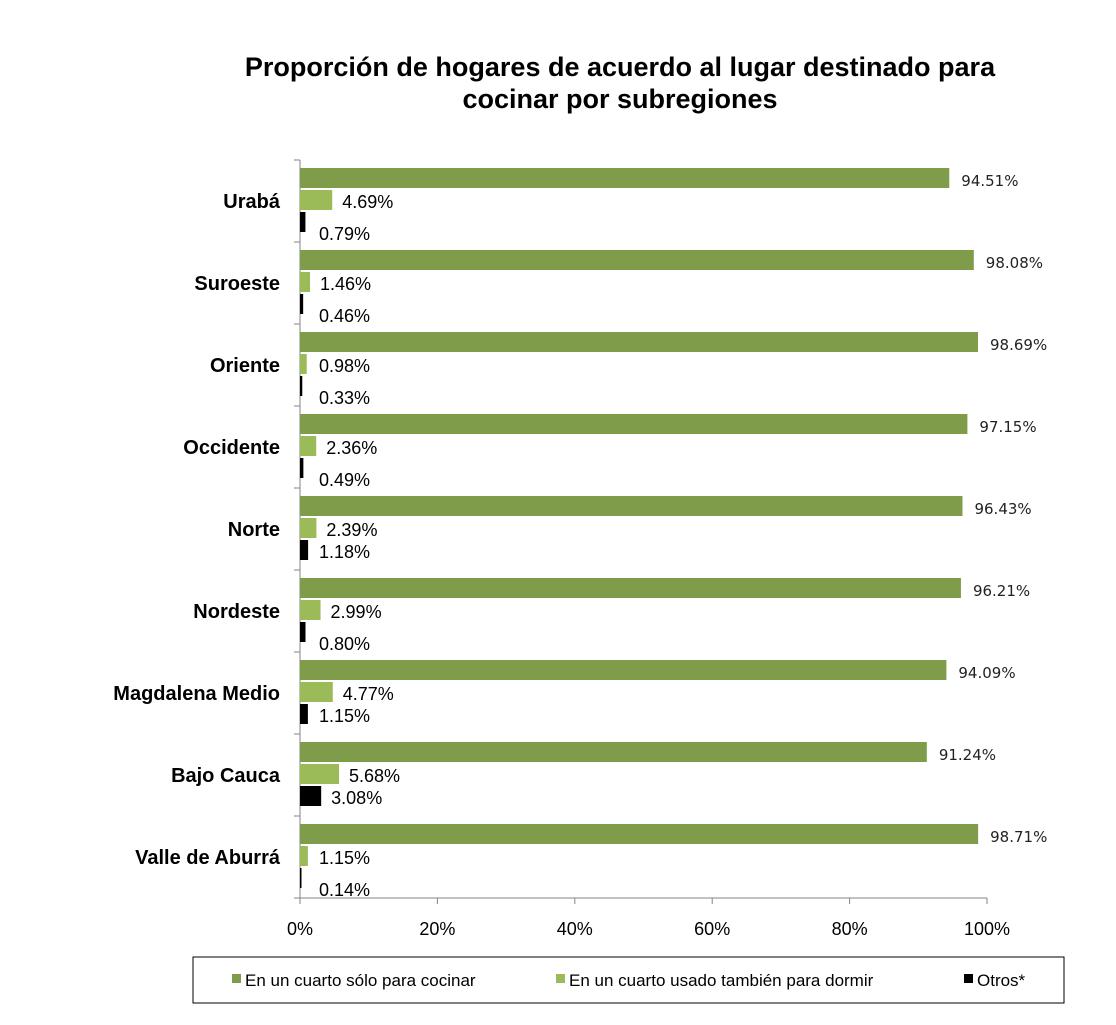 This screenshot has width=1116, height=1025. What do you see at coordinates (356, 798) in the screenshot?
I see `data-label-bajo-cauca-otros: 3.08%` at bounding box center [356, 798].